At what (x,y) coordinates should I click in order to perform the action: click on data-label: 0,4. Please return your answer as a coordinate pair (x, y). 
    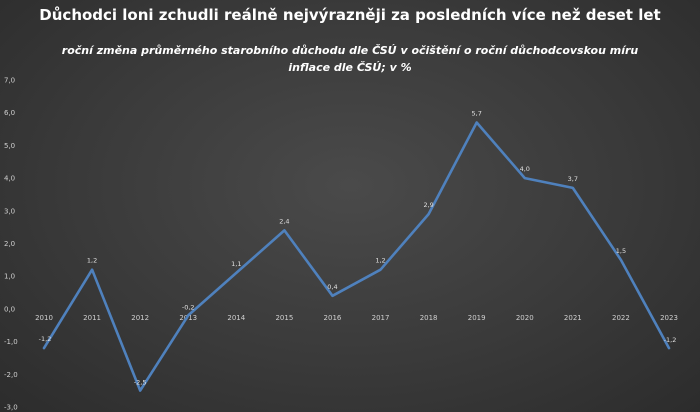
    Looking at the image, I should click on (332, 287).